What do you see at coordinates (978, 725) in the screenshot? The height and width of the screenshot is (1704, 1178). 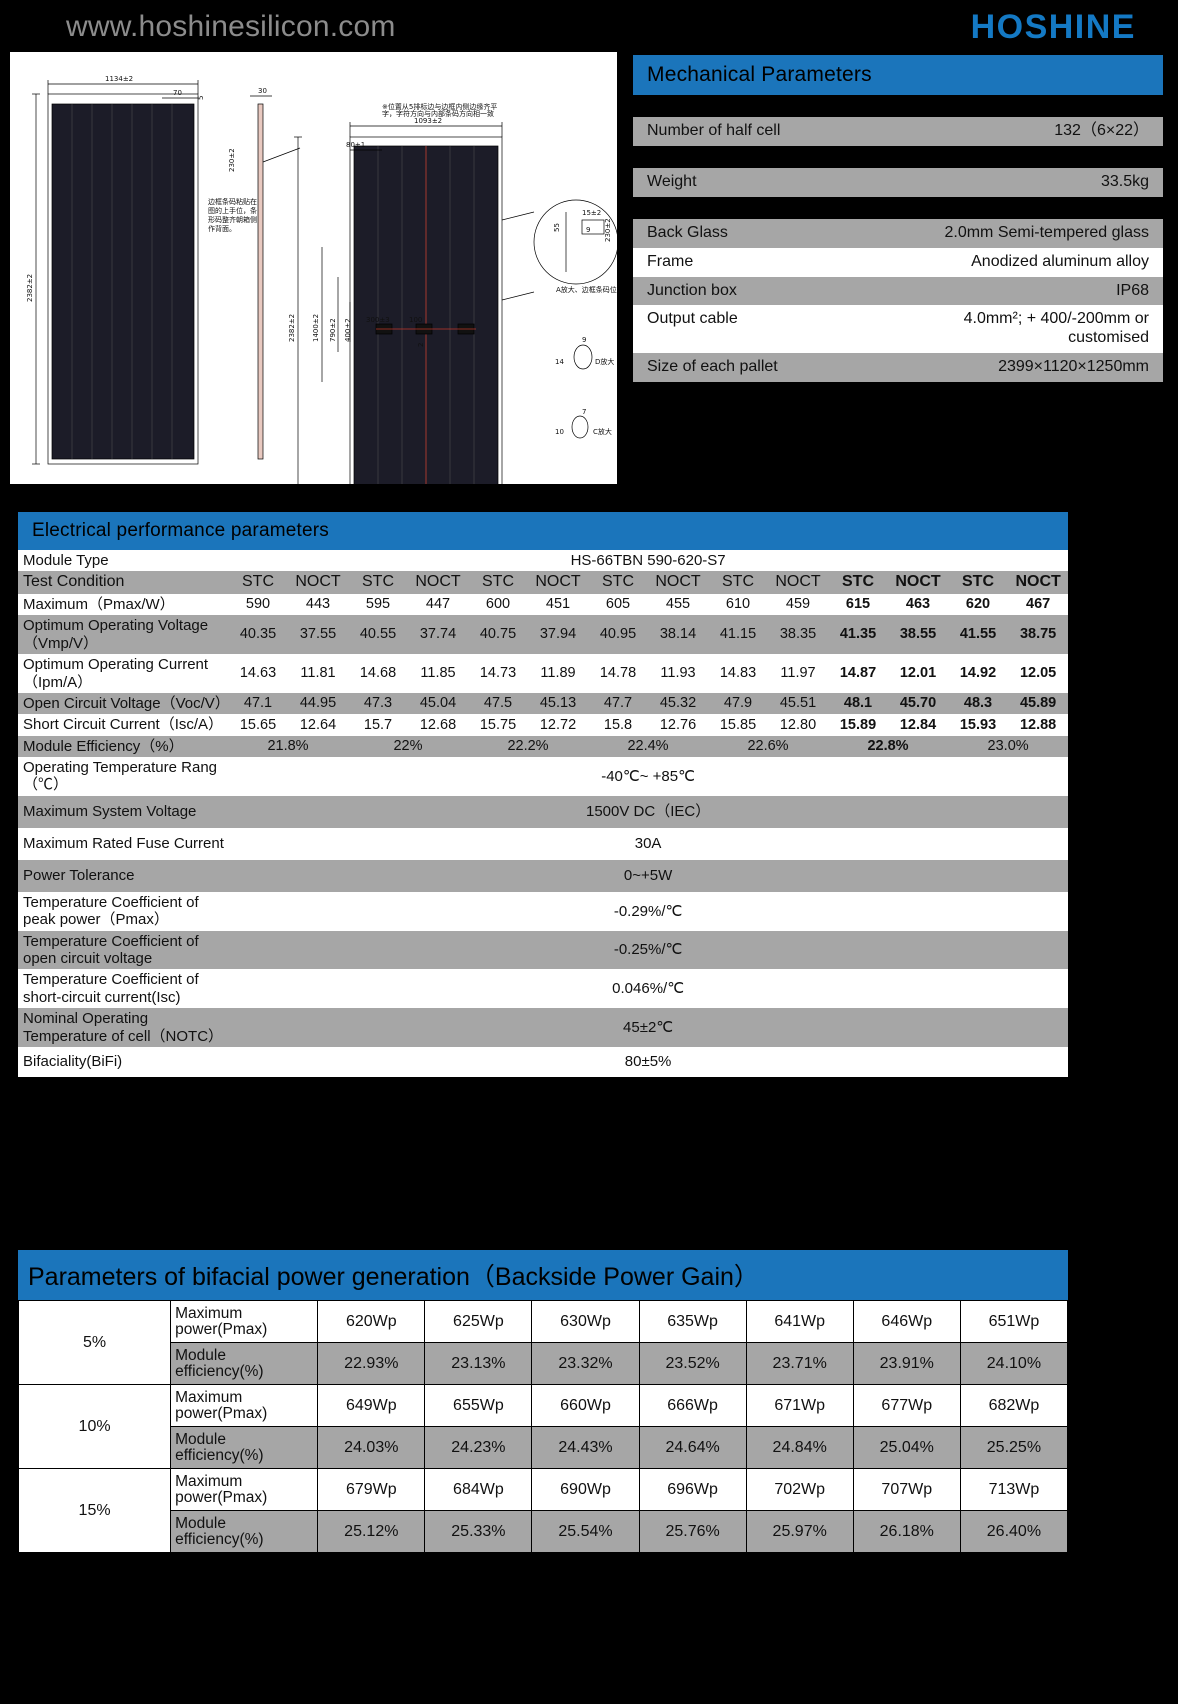 I see `param-value: 15.93` at bounding box center [978, 725].